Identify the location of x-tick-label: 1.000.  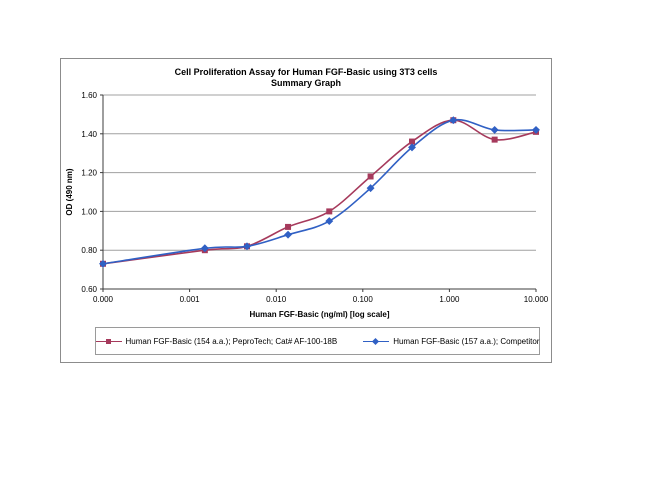
(449, 299).